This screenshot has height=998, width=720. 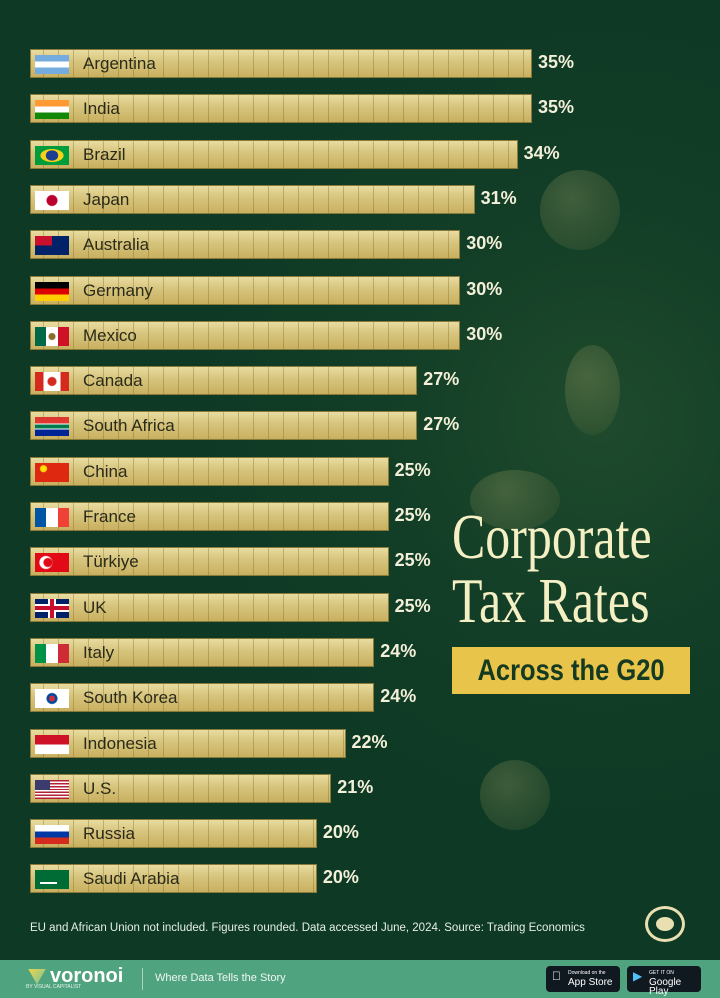 I want to click on bar: China, so click(x=209, y=471).